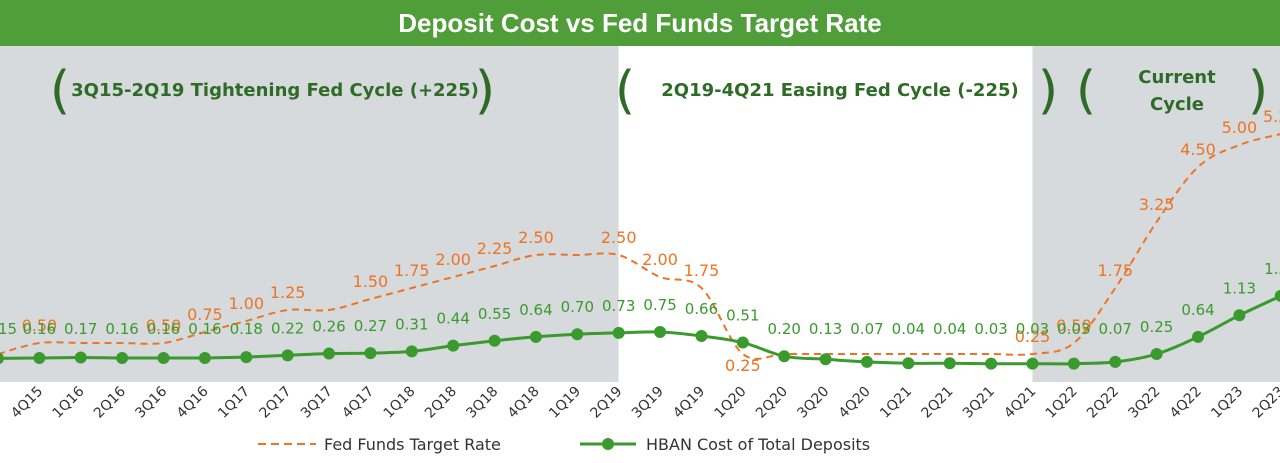  I want to click on deposit-data-label: 0.22, so click(287, 328).